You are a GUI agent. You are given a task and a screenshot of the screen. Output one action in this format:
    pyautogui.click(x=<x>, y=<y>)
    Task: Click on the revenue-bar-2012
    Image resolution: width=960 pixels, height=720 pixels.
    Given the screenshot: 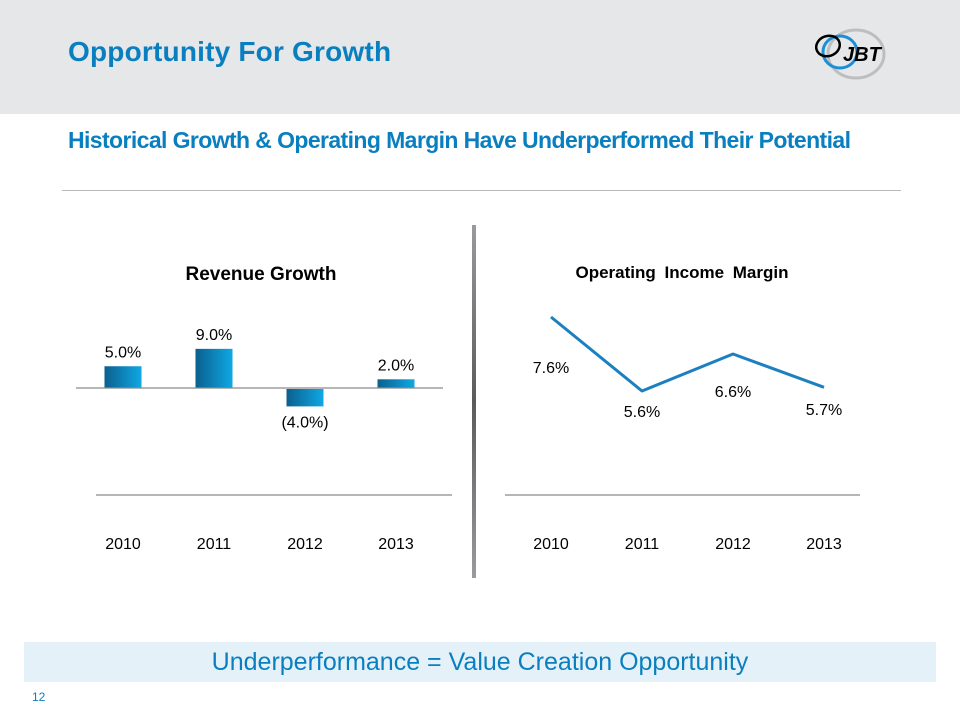 What is the action you would take?
    pyautogui.click(x=305, y=398)
    